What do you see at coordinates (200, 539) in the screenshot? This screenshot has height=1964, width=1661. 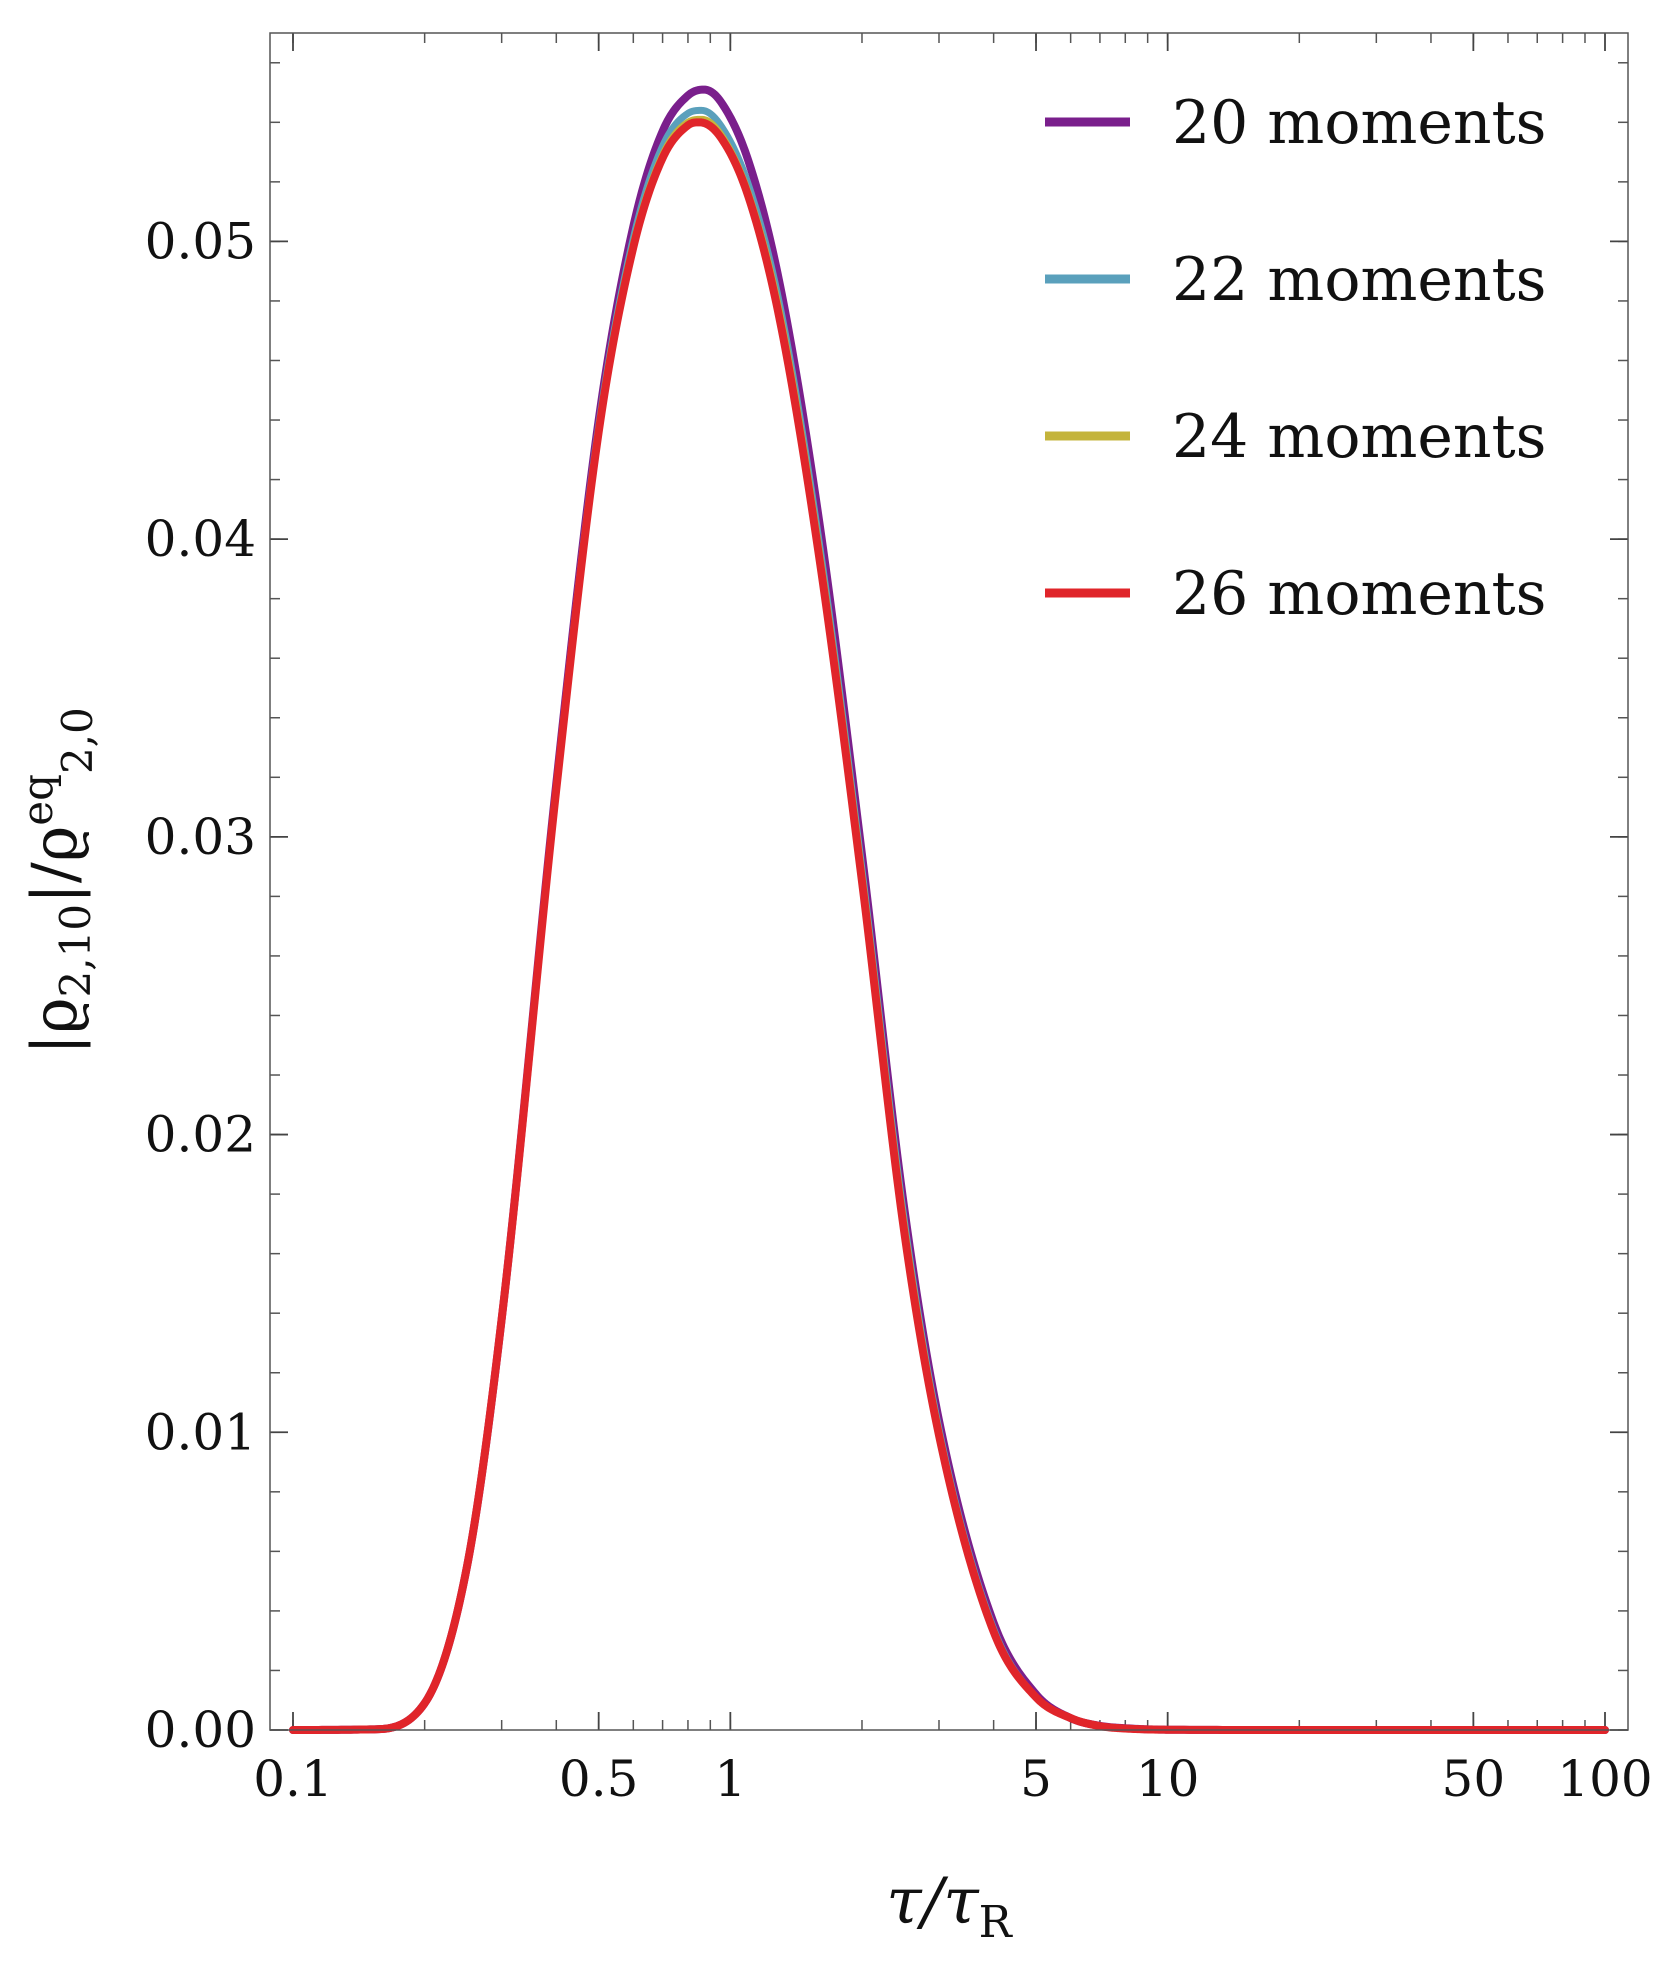 I see `y-tick-label: 0.04` at bounding box center [200, 539].